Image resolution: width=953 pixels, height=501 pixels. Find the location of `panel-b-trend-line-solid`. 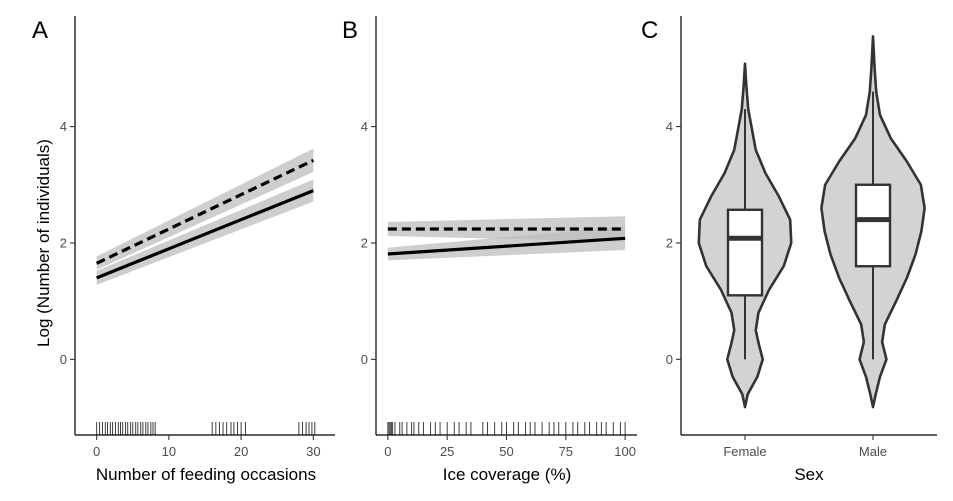

panel-b-trend-line-solid is located at coordinates (506, 246).